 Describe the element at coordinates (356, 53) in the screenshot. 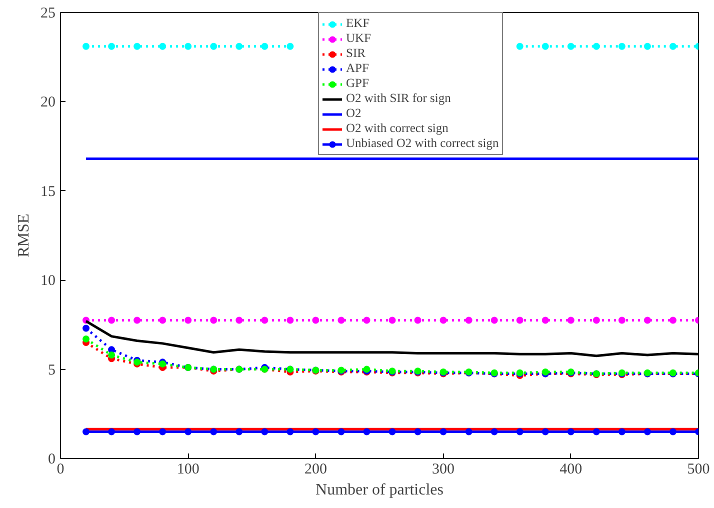

I see `legend-label: SIR` at that location.